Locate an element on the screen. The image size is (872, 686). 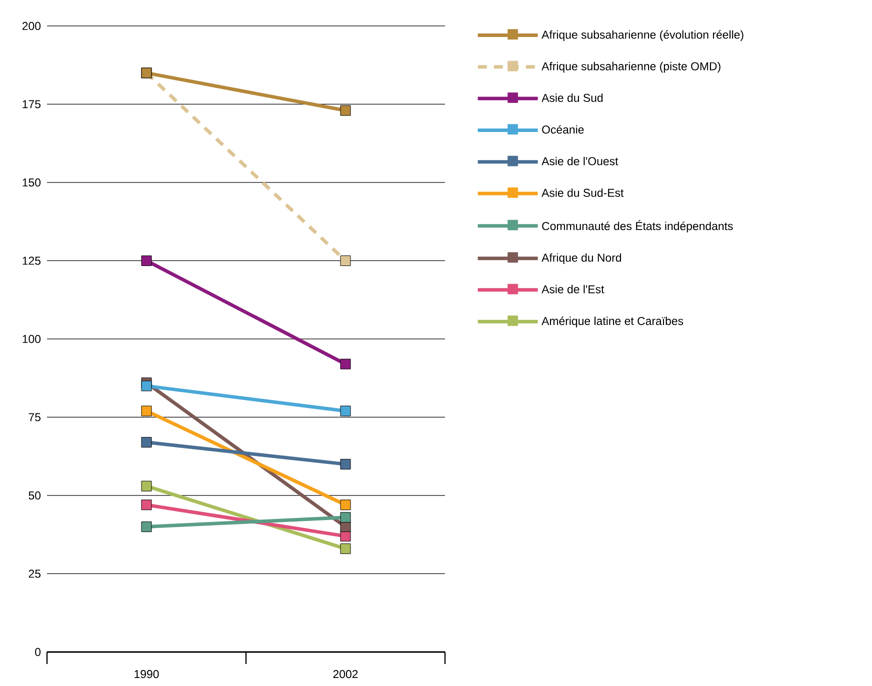
legend-label: Communauté des États indépendants is located at coordinates (637, 226).